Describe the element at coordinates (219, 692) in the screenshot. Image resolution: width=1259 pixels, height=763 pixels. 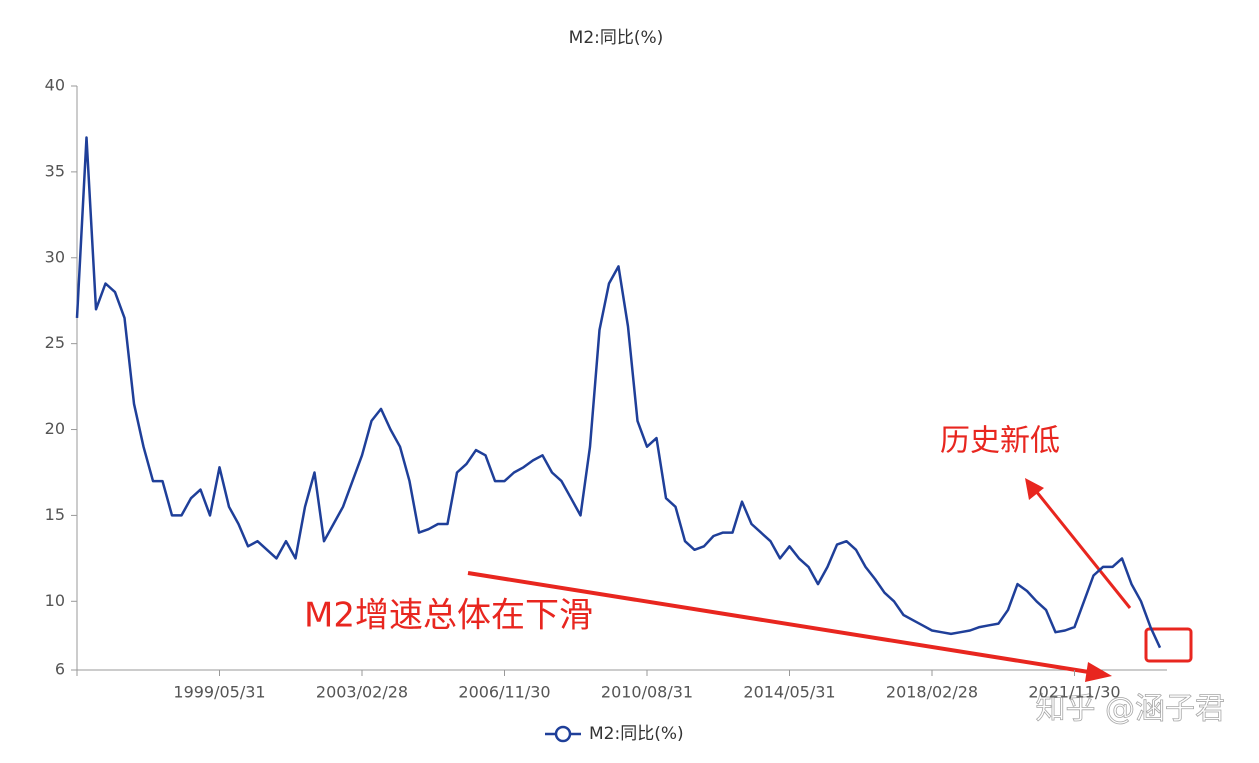
I see `x-tick-label: 1999/05/31` at that location.